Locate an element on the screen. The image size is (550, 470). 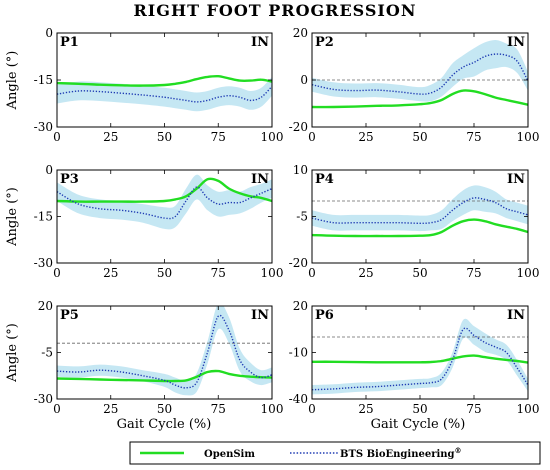
legend-box is located at coordinates (335, 453).